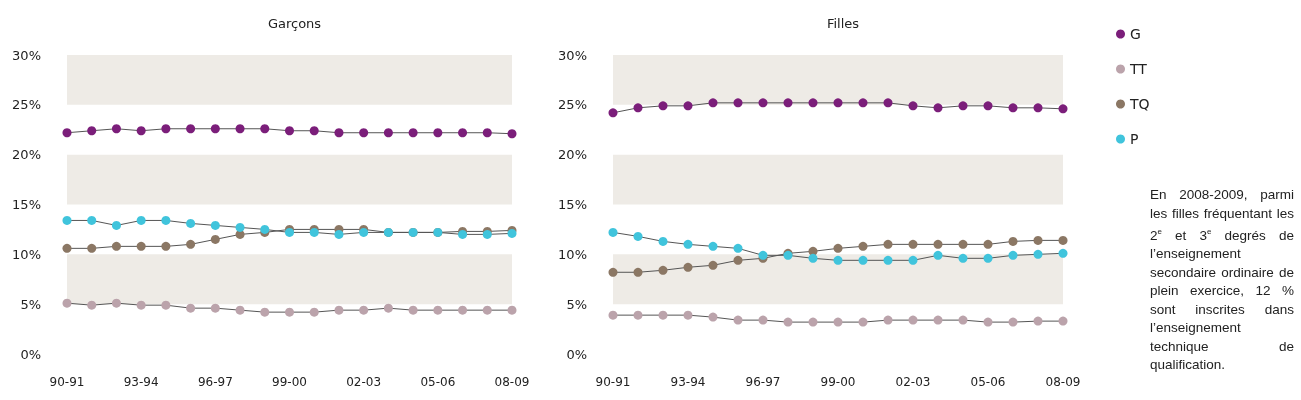 The height and width of the screenshot is (400, 1301). What do you see at coordinates (289, 382) in the screenshot?
I see `x-tick-label: 99-00` at bounding box center [289, 382].